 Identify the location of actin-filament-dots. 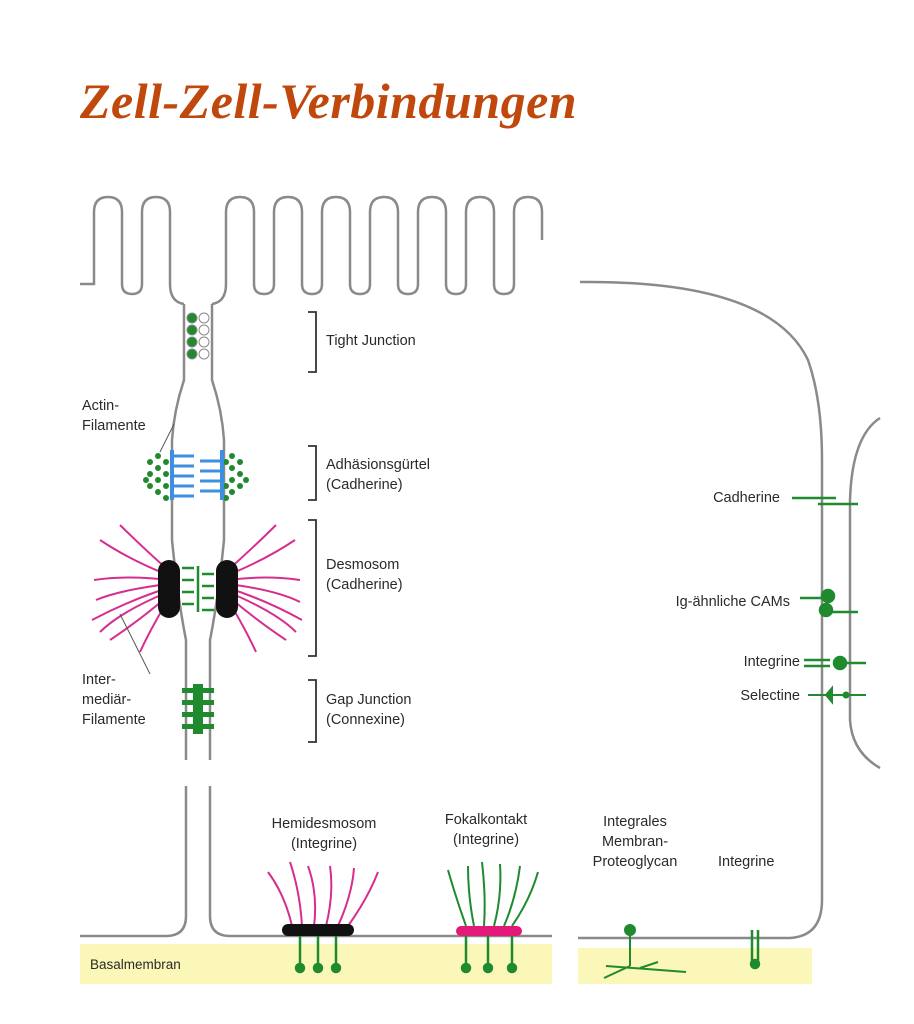
(196, 477).